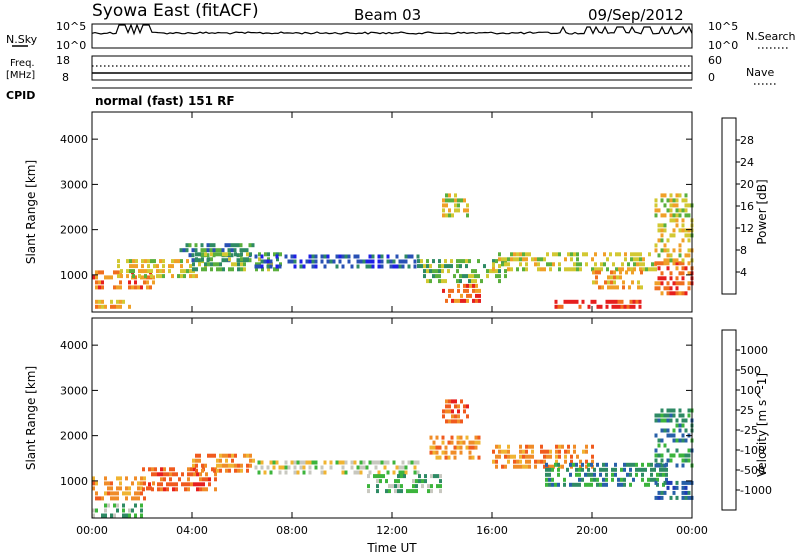 The width and height of the screenshot is (800, 554). I want to click on colorbar-tick-label: 20, so click(747, 184).